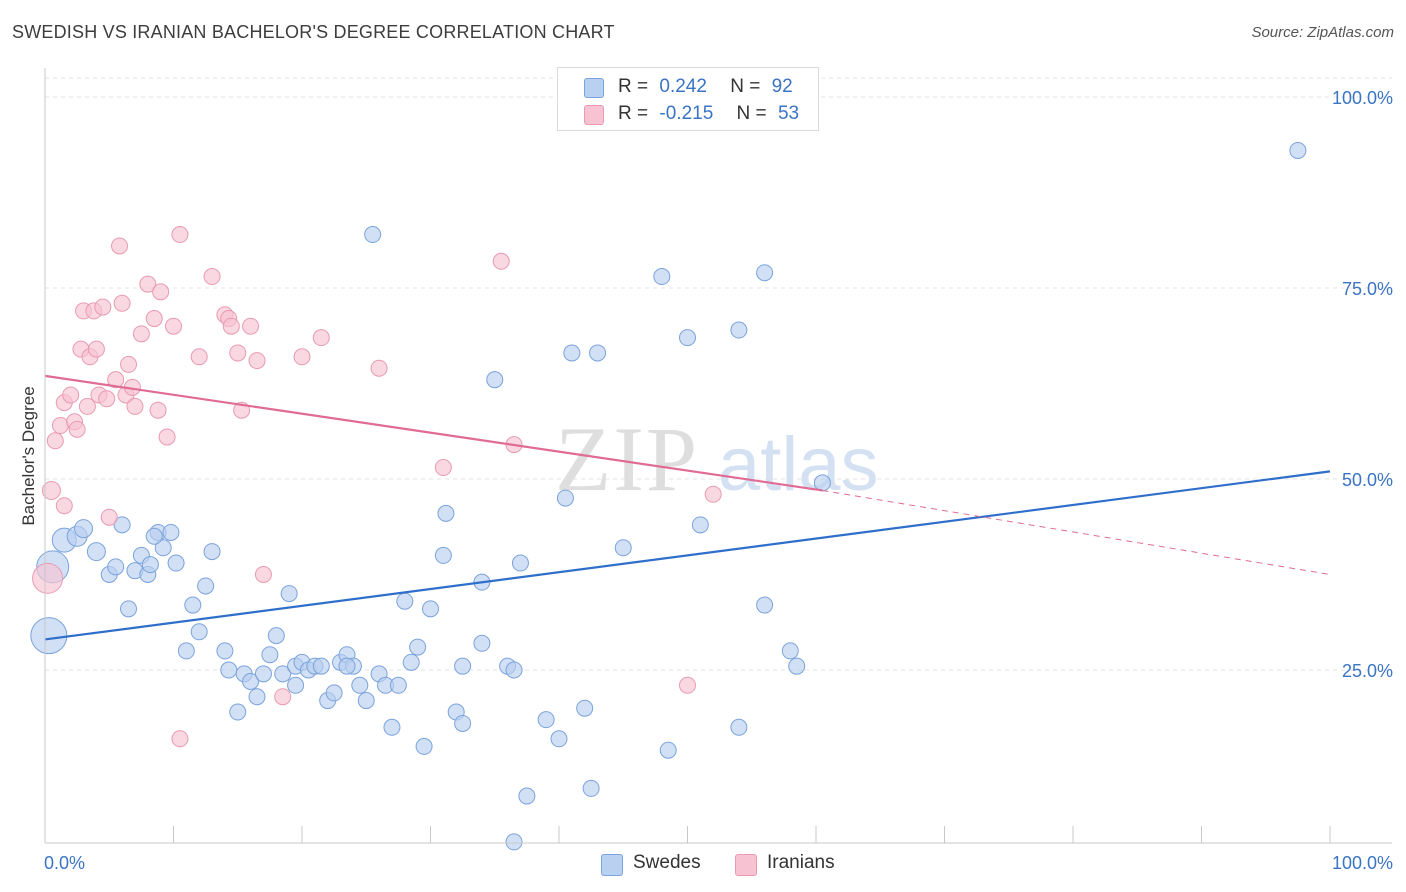 This screenshot has width=1406, height=892. What do you see at coordinates (751, 113) in the screenshot?
I see `legend-n-label: N =` at bounding box center [751, 113].